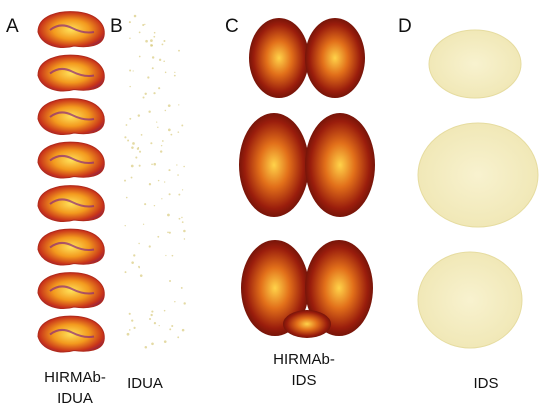 Image resolution: width=550 pixels, height=411 pixels. Describe the element at coordinates (12, 26) in the screenshot. I see `panel-label: A` at that location.